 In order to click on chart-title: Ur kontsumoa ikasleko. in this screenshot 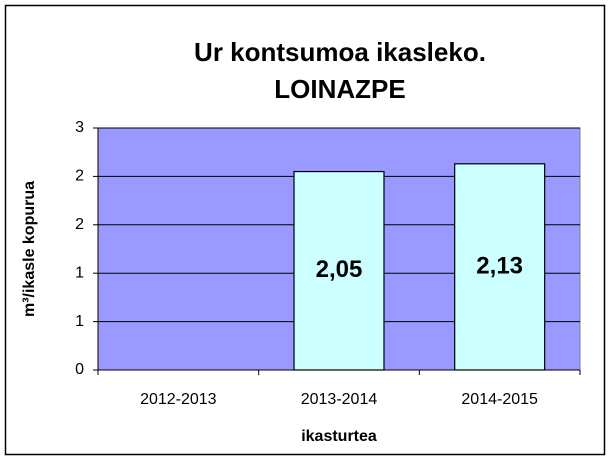, I will do `click(340, 52)`.